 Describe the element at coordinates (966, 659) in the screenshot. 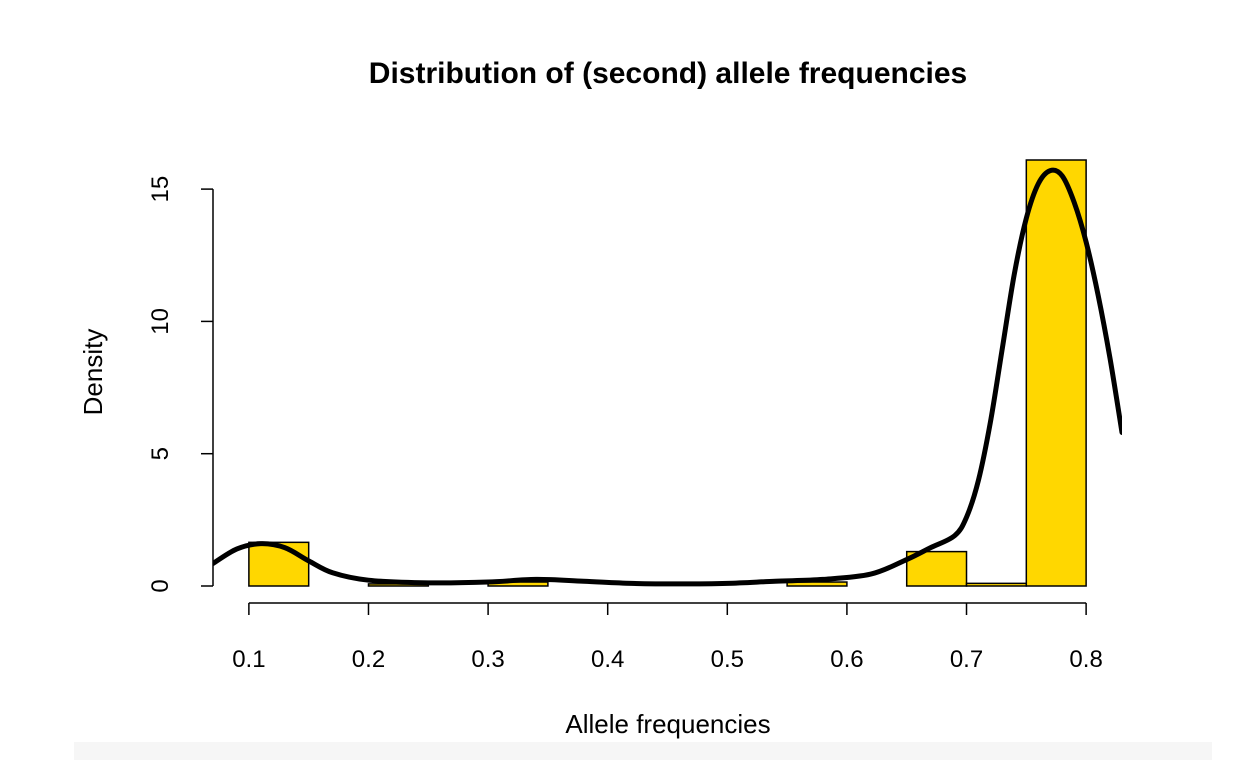

I see `x-tick-label: 0.7` at that location.